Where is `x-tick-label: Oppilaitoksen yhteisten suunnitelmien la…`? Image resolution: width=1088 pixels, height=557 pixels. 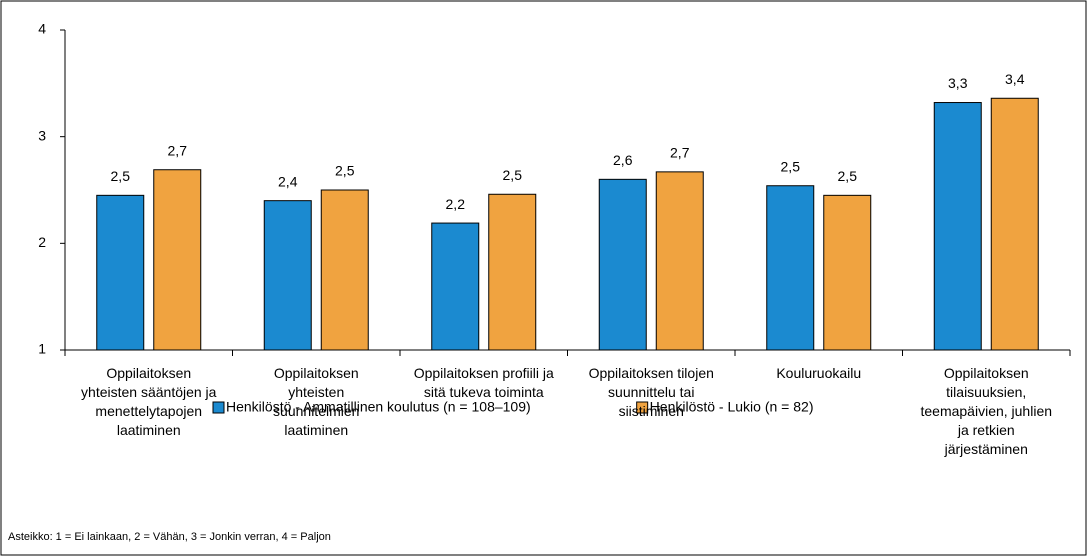
x-tick-label: Oppilaitoksen yhteisten suunnitelmien la… is located at coordinates (316, 401).